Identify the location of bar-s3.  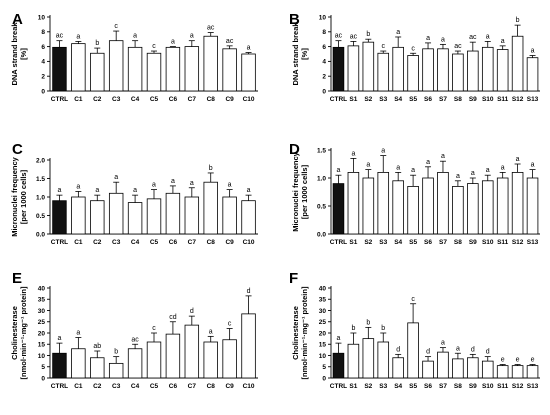
(383, 203).